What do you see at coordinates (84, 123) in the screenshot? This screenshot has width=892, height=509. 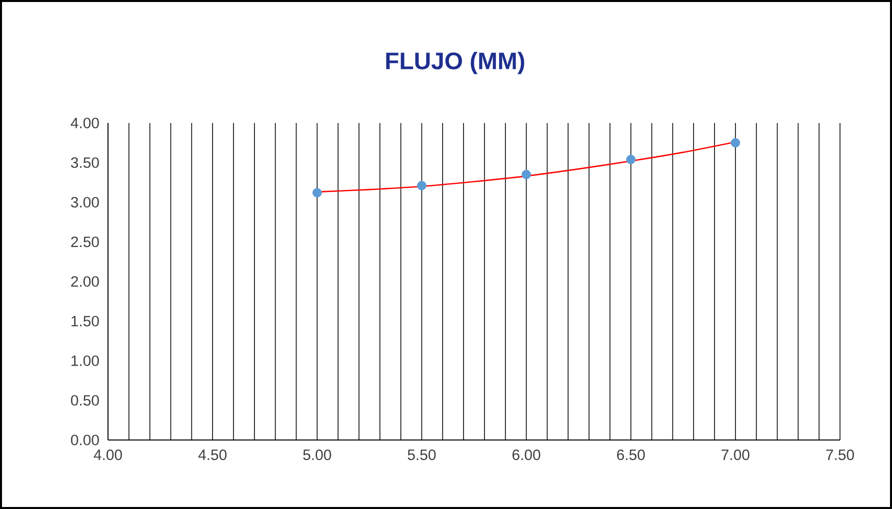 I see `y-tick-label: 4.00` at bounding box center [84, 123].